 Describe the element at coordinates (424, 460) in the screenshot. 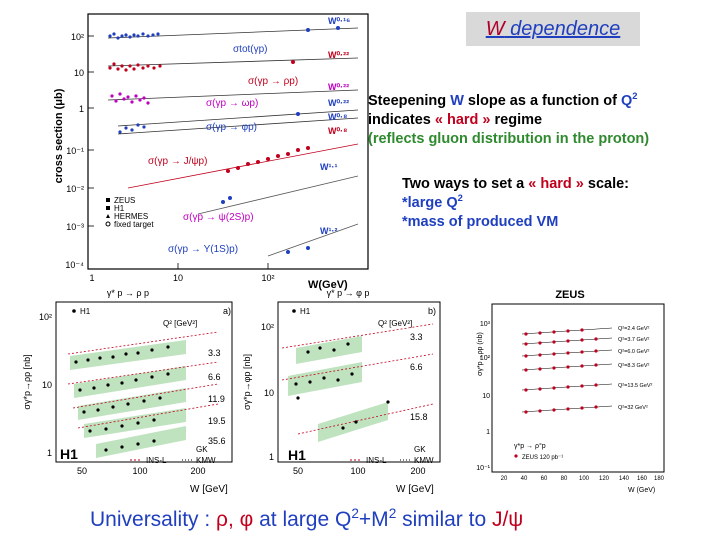

I see `phi-model-kmw: KMW` at that location.